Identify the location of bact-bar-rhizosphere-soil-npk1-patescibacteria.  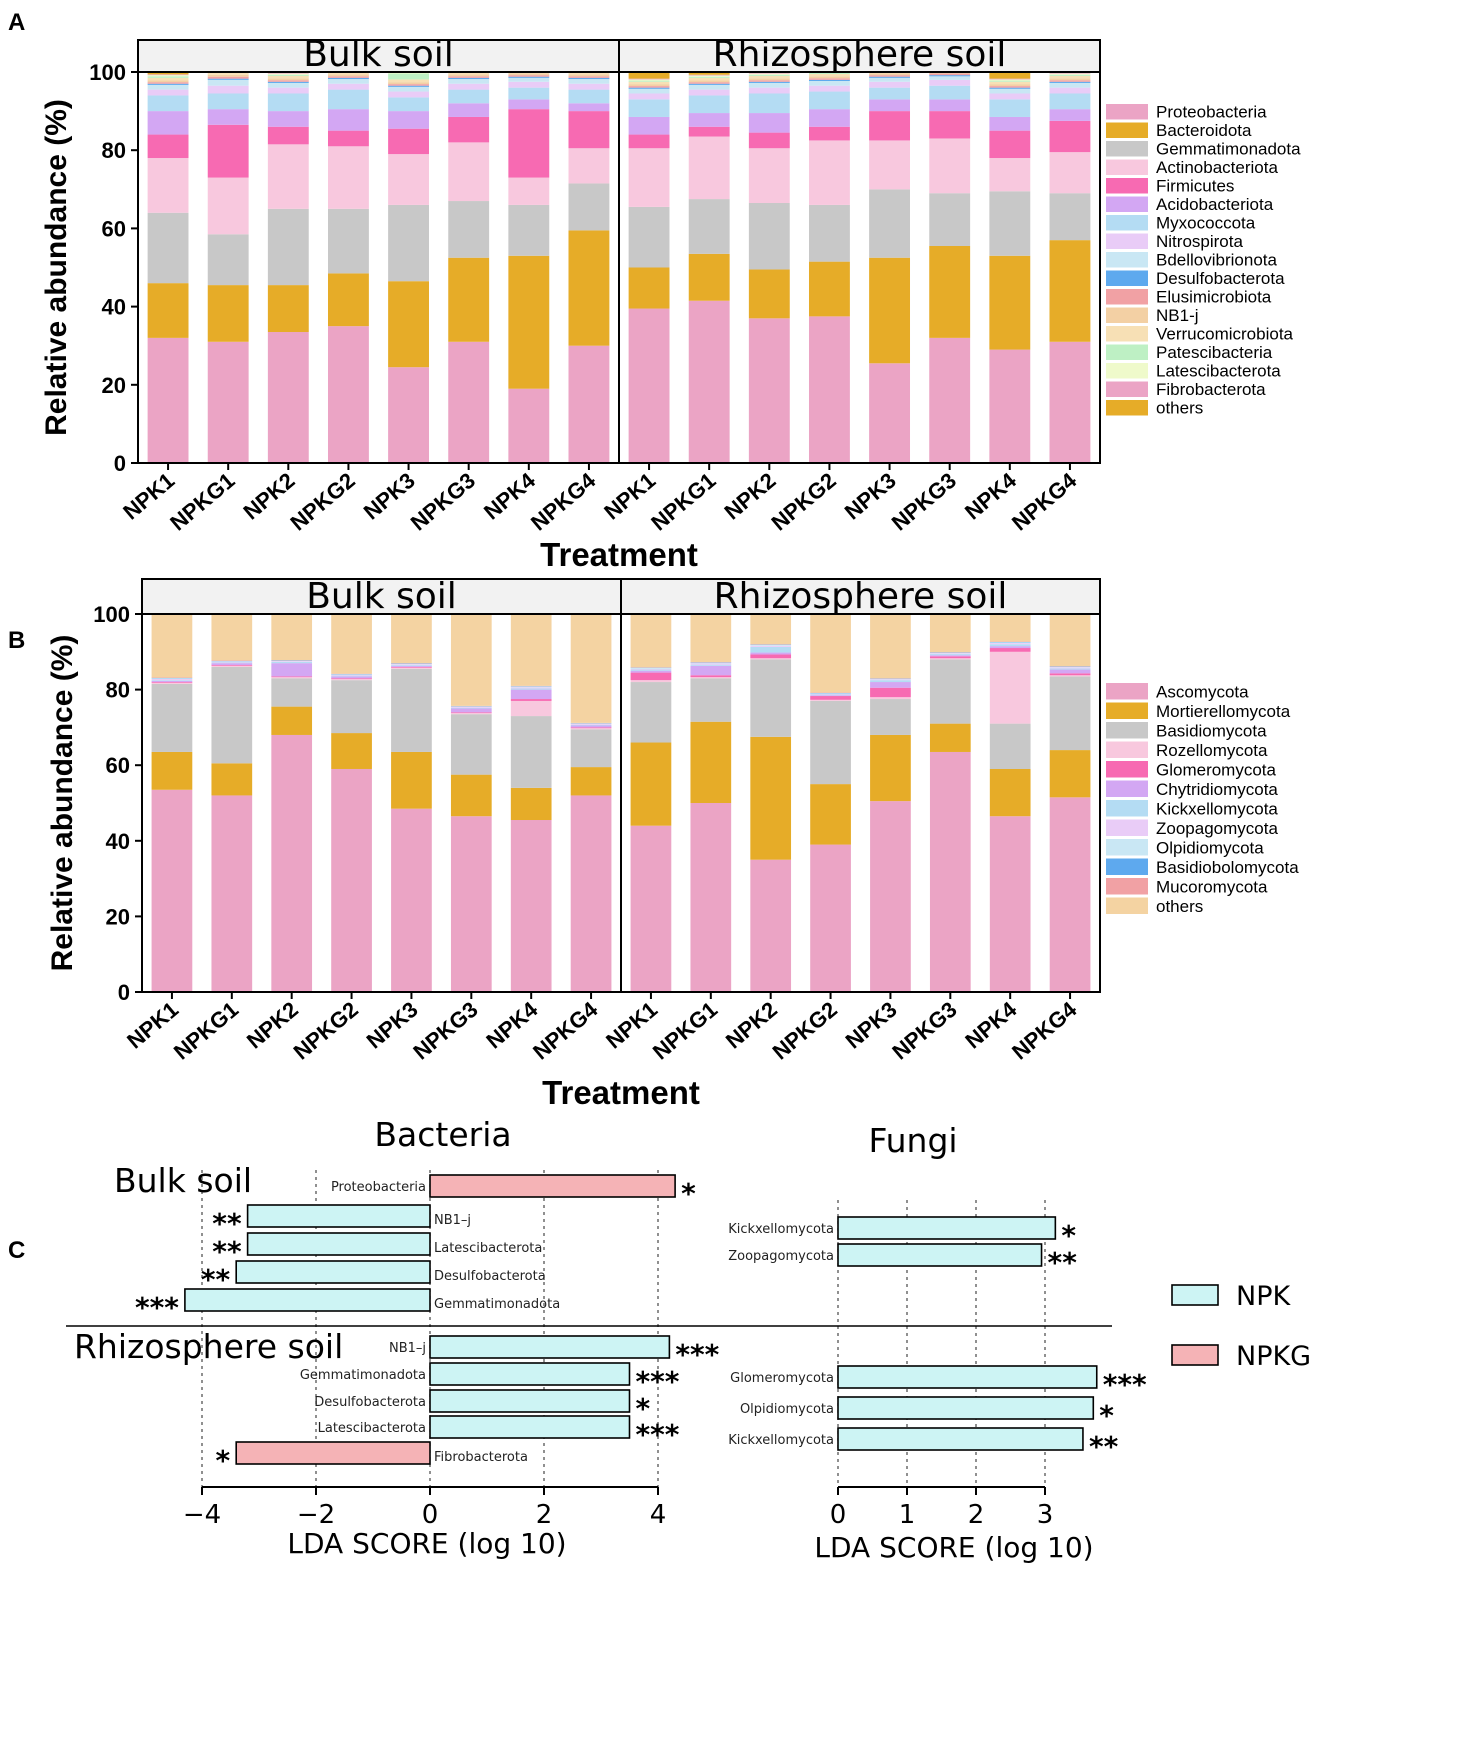
(649, 81).